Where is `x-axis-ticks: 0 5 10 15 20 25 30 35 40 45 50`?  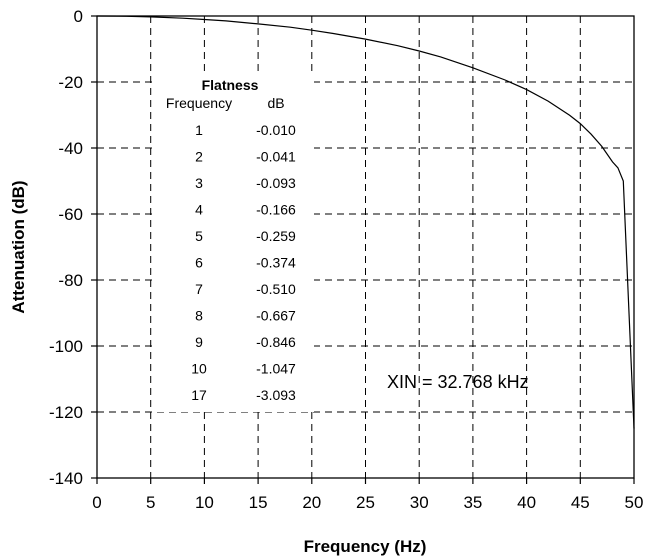
x-axis-ticks: 0 5 10 15 20 25 30 35 40 45 50 is located at coordinates (367, 495).